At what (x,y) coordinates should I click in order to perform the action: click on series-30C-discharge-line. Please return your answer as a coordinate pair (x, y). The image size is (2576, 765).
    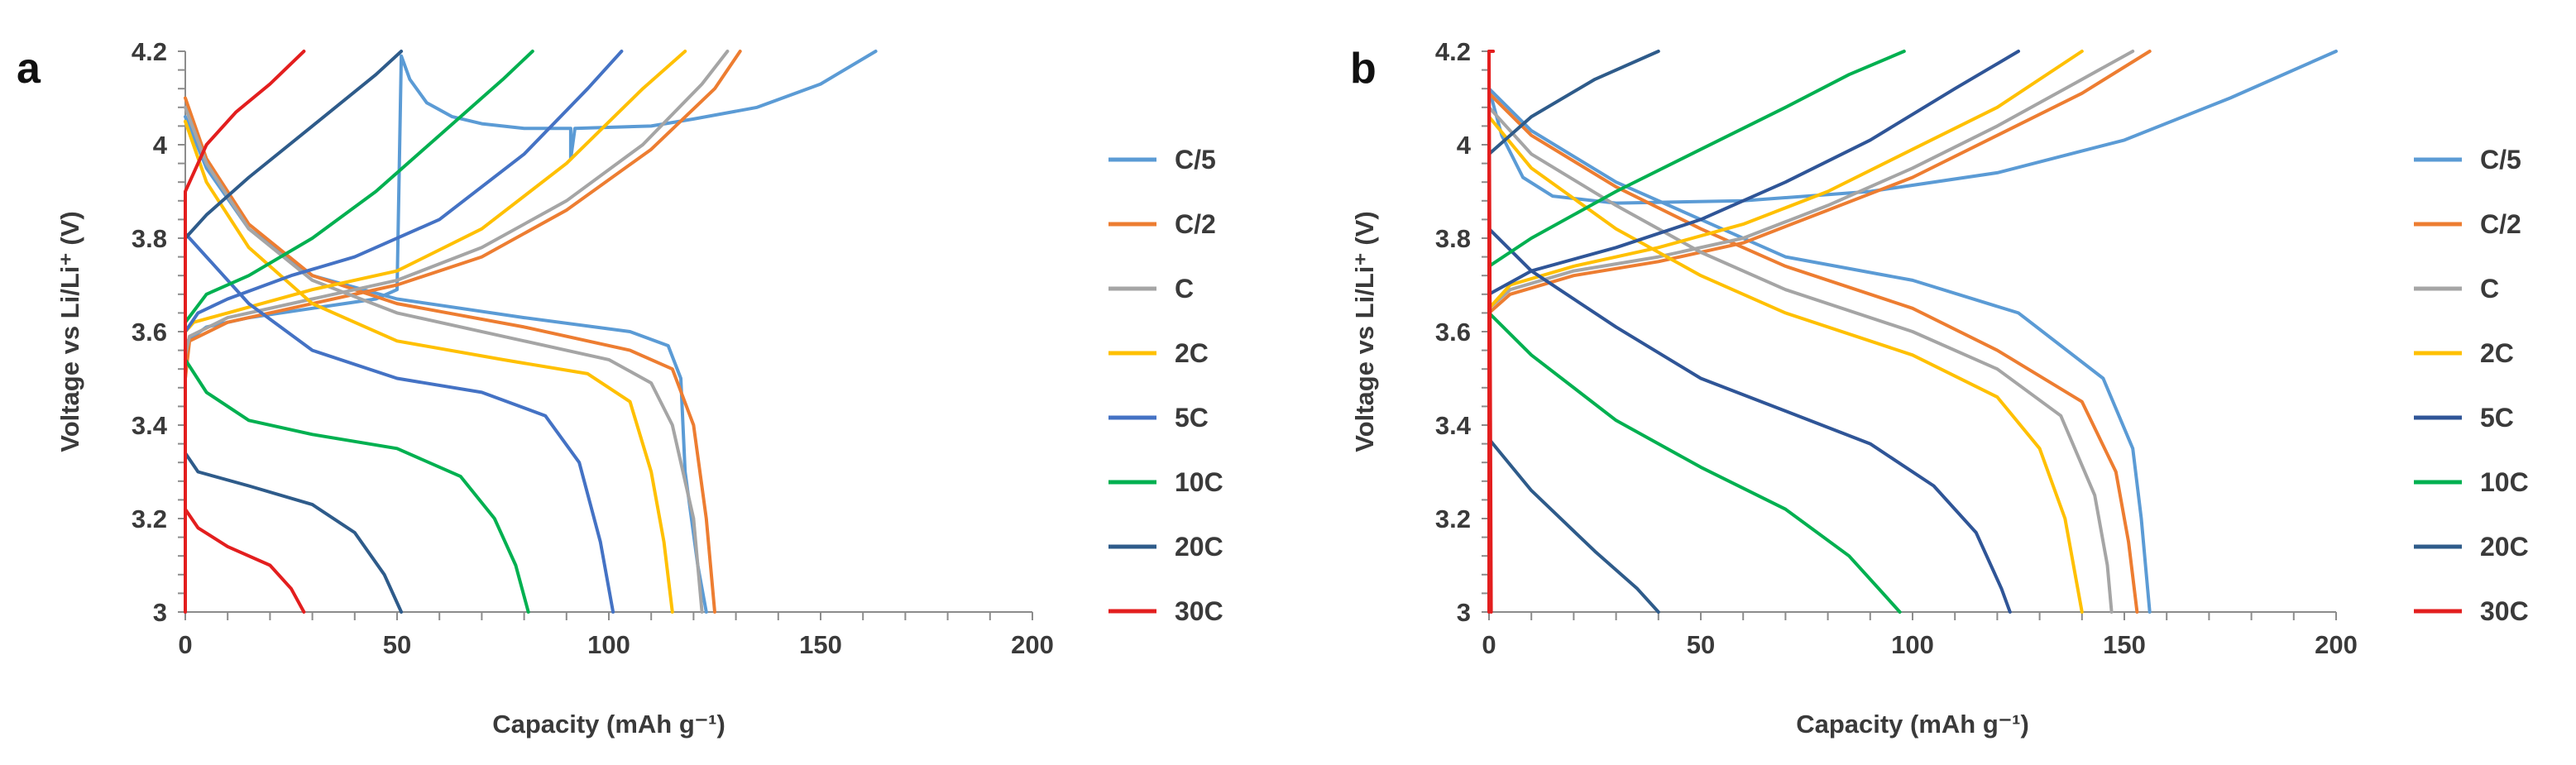
    Looking at the image, I should click on (245, 560).